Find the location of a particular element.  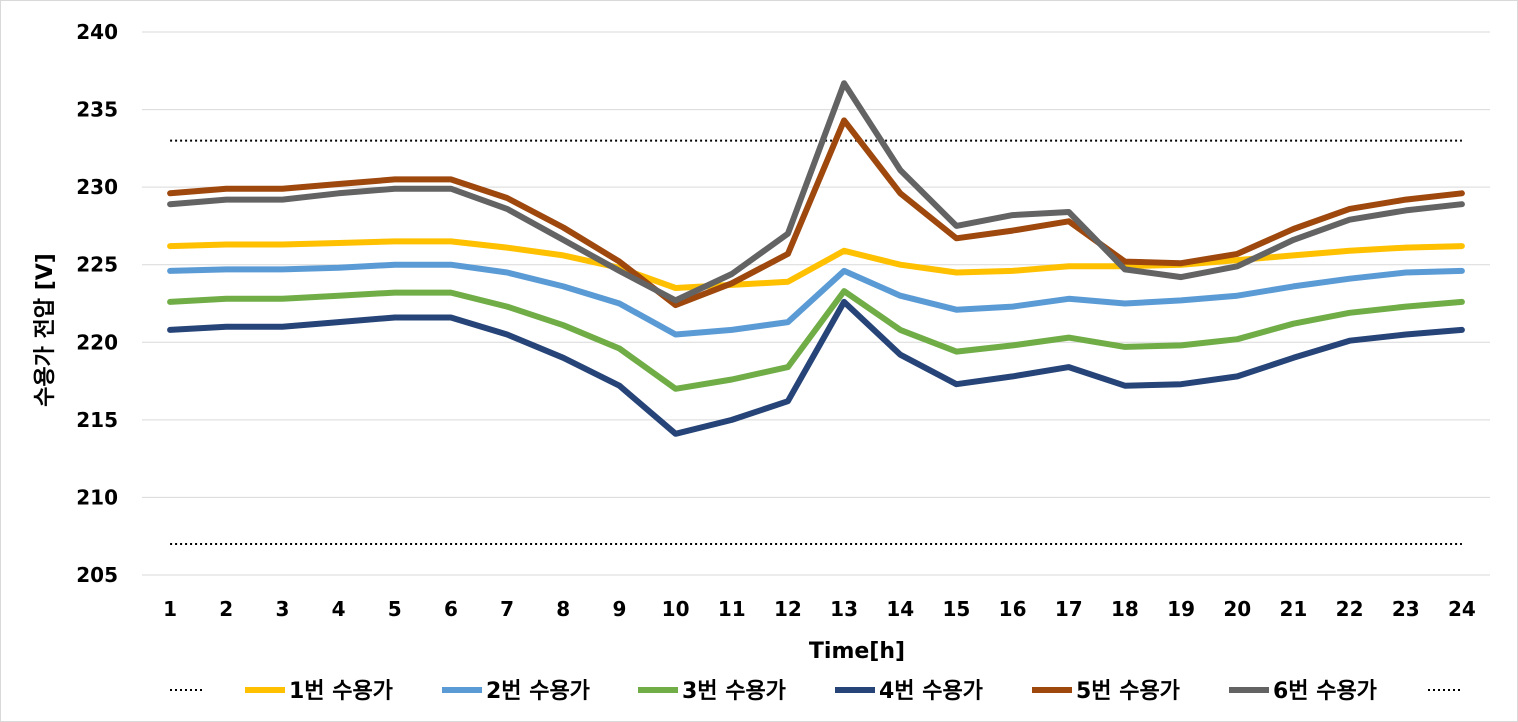

legend-label-3: 3번 수용가 is located at coordinates (734, 691).